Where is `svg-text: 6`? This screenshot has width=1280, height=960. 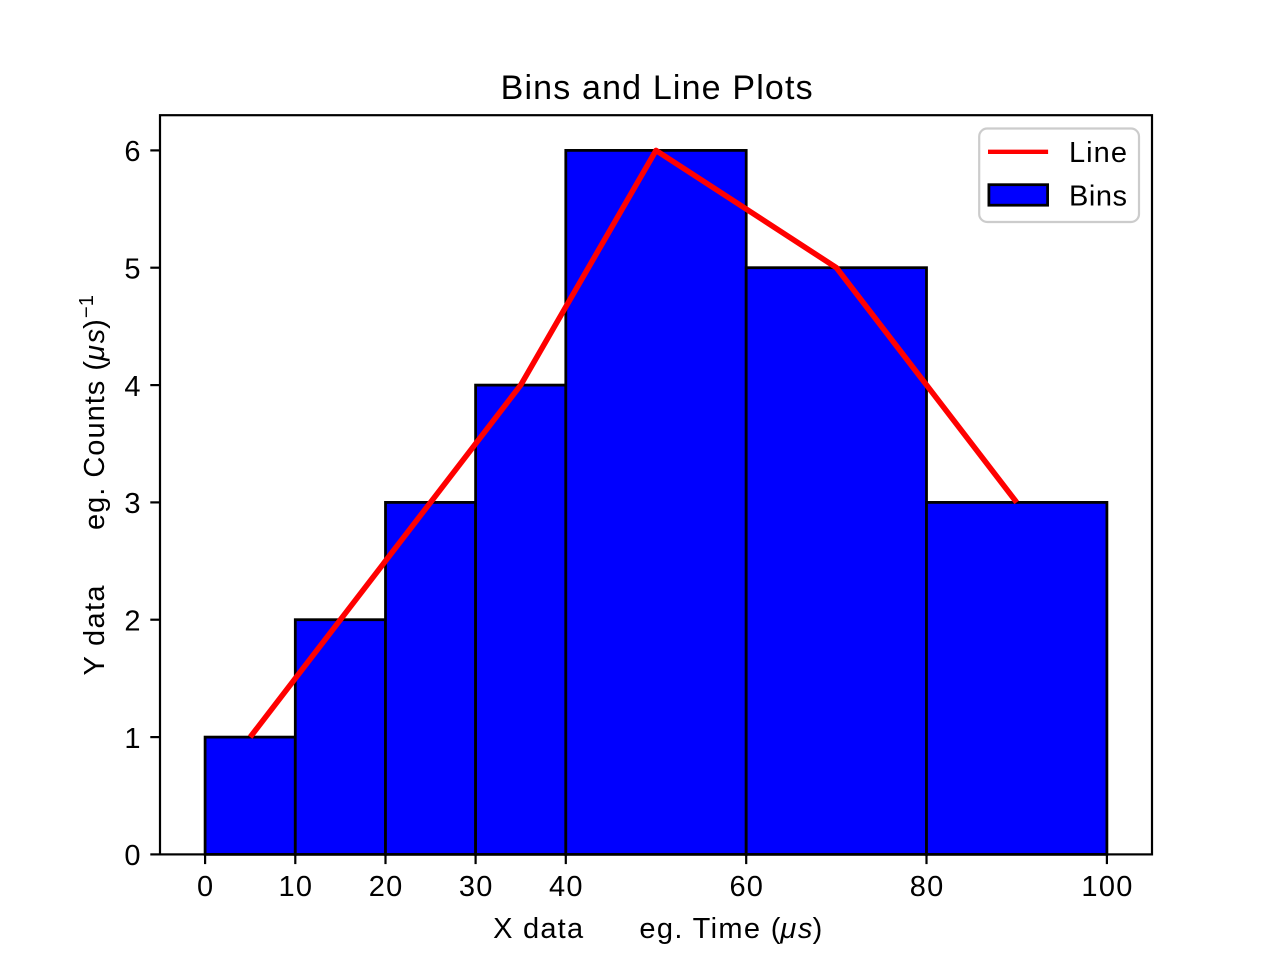 svg-text: 6 is located at coordinates (132, 152).